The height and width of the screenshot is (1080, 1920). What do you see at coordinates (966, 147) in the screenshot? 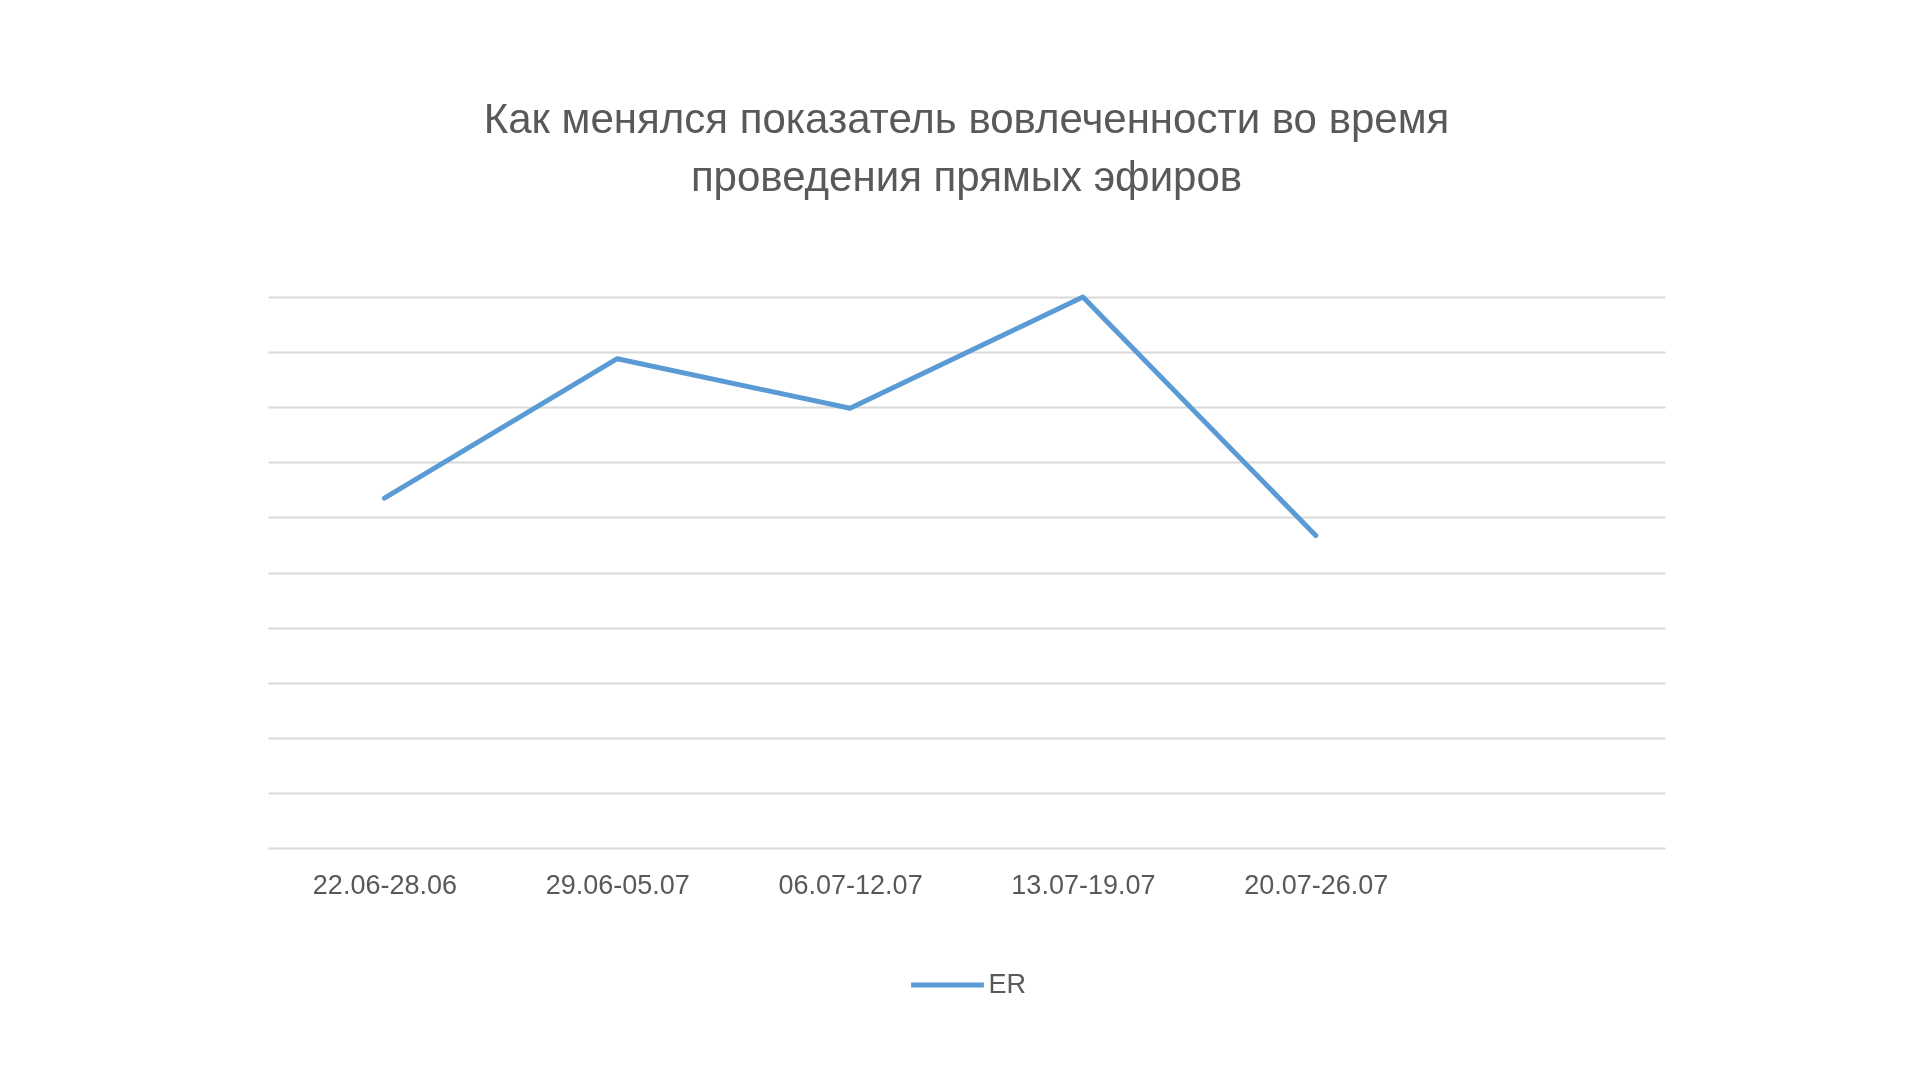
I see `chart-title: Как менялся показатель вовлеченности во время проведения прямых эфиров` at bounding box center [966, 147].